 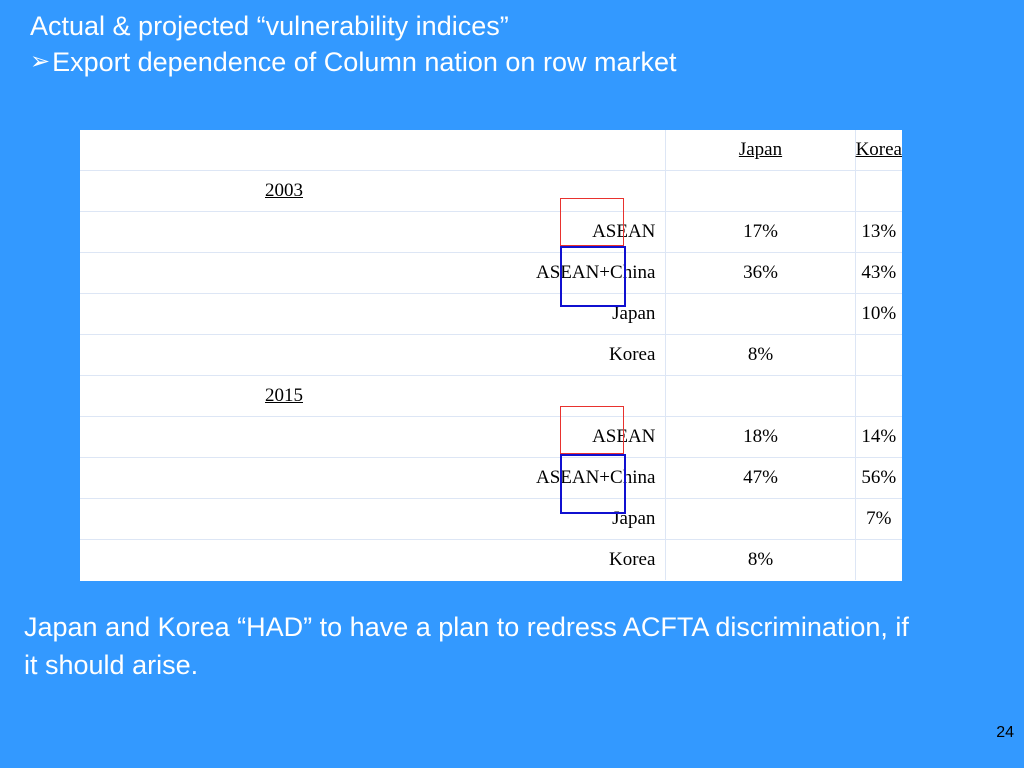 I want to click on table-row: 2015, so click(x=491, y=396).